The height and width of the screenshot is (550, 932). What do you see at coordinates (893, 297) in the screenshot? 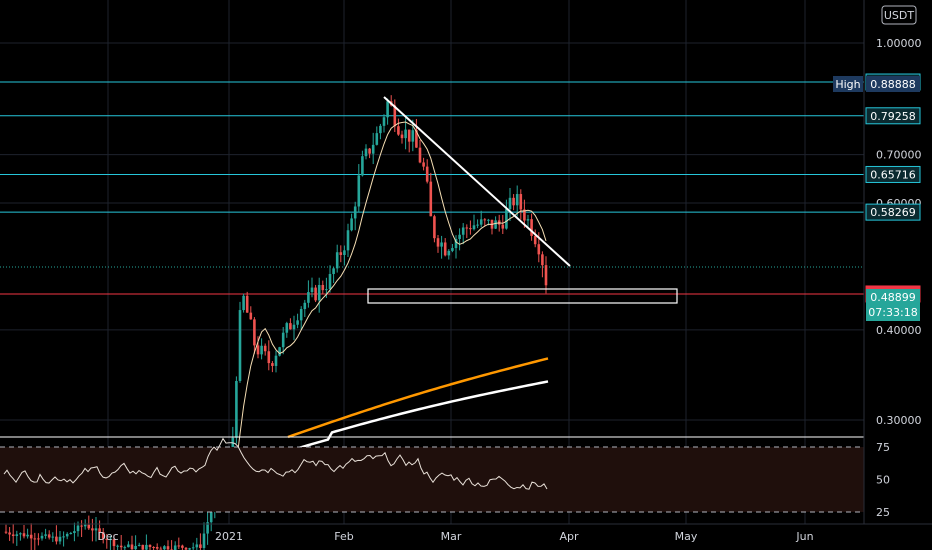
I see `last-price-value: 0.48899` at bounding box center [893, 297].